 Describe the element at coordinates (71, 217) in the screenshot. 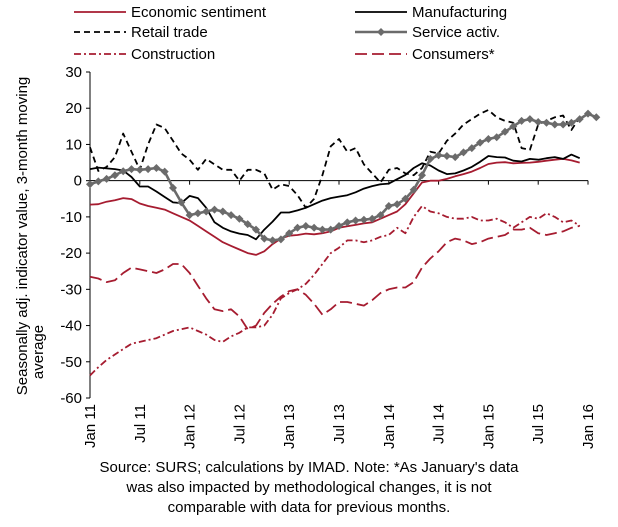

I see `y-tick-label: -10` at that location.